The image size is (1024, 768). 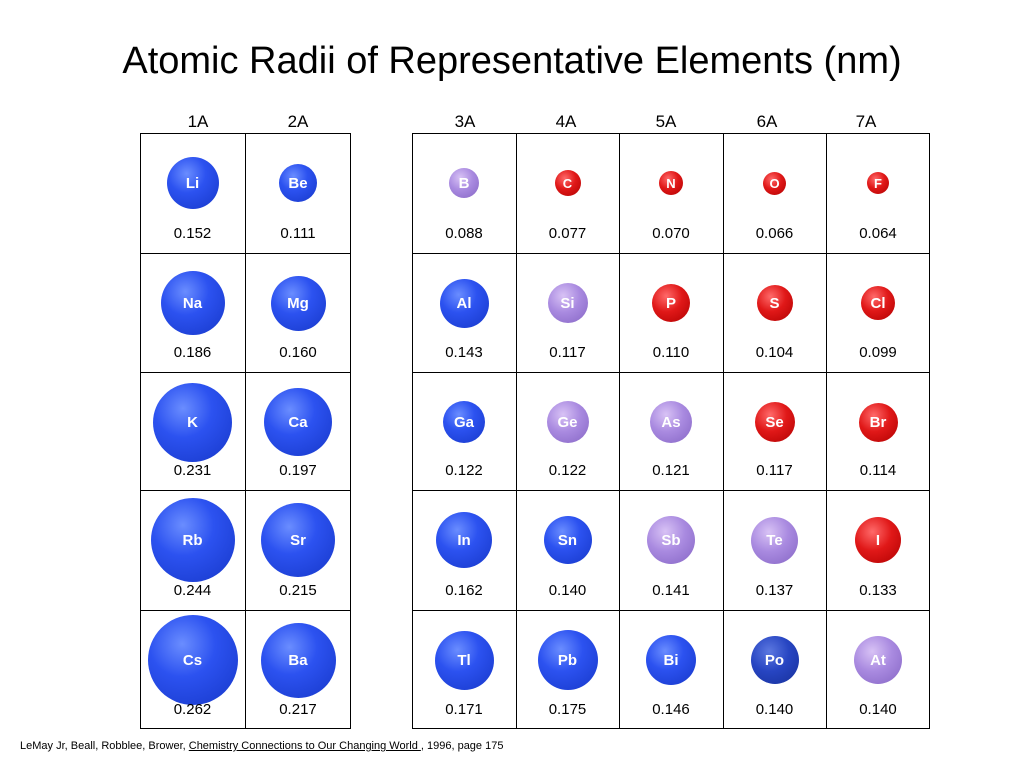 What do you see at coordinates (192, 660) in the screenshot?
I see `atom-cs: Cs` at bounding box center [192, 660].